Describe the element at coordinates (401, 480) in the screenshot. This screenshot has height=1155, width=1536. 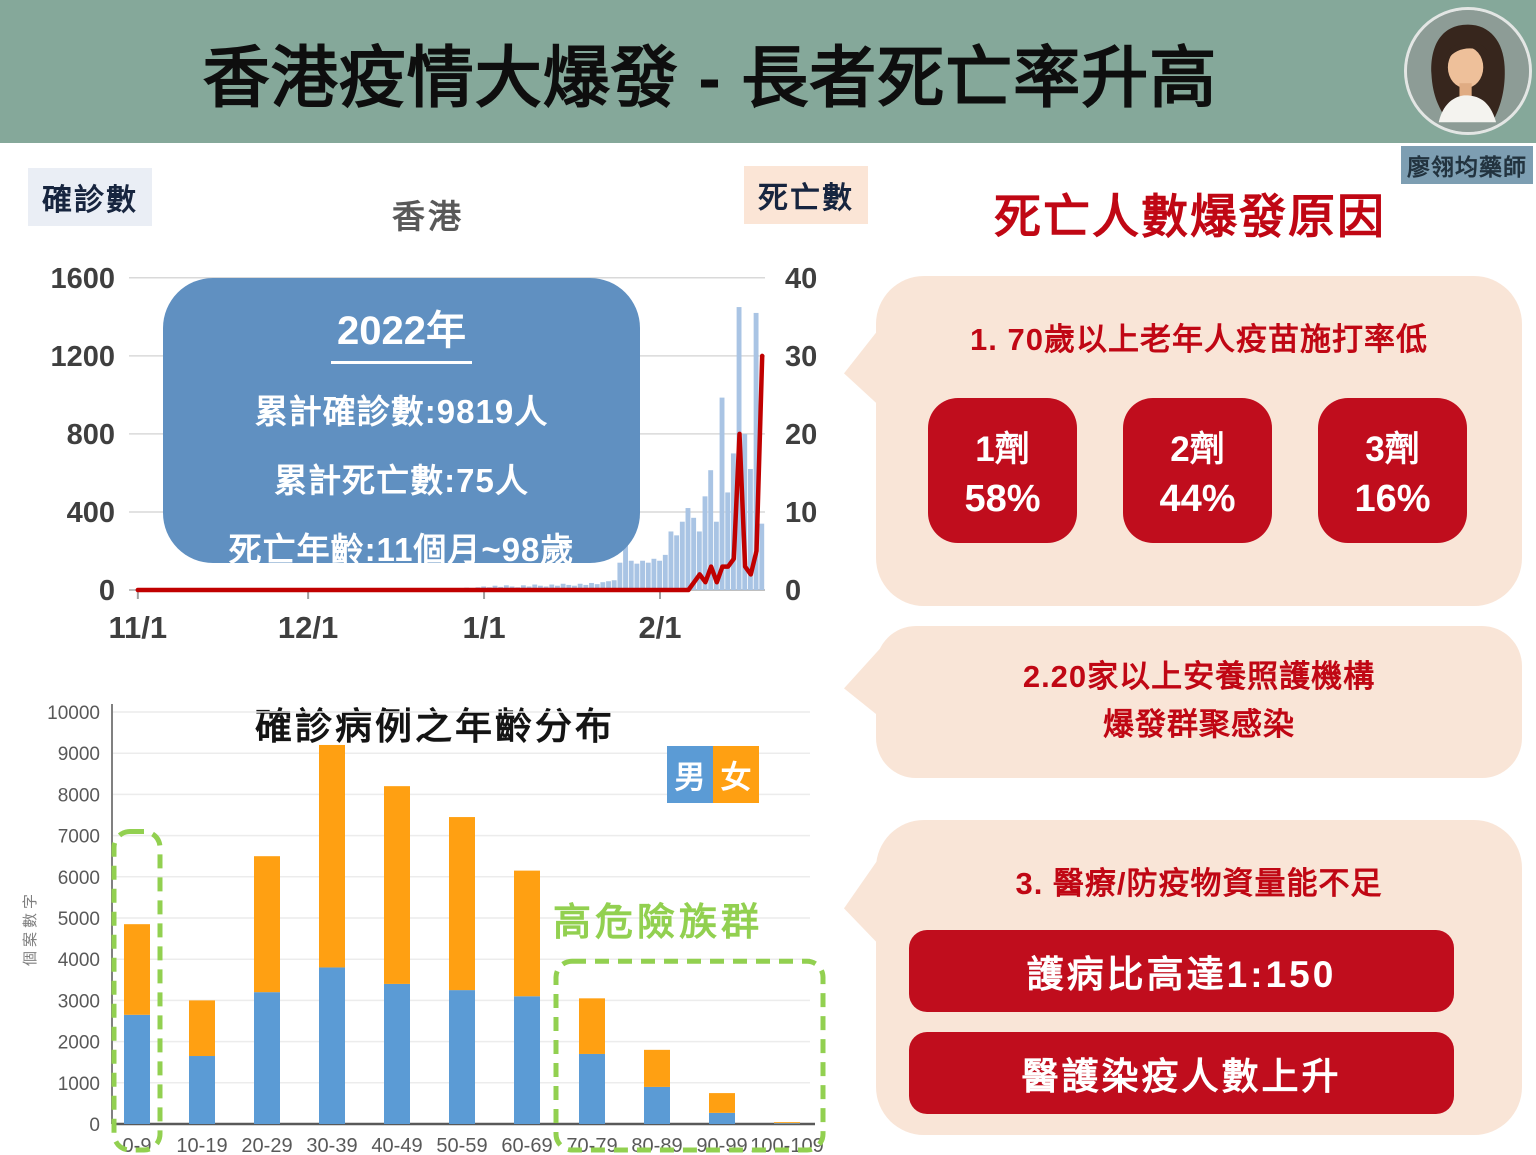
I see `infobox-cumulative-deaths: 累計死亡數:75人` at that location.